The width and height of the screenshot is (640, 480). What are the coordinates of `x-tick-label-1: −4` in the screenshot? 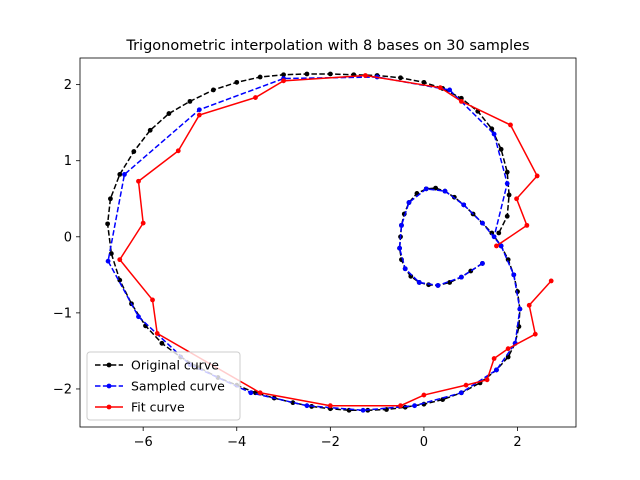 It's located at (236, 442).